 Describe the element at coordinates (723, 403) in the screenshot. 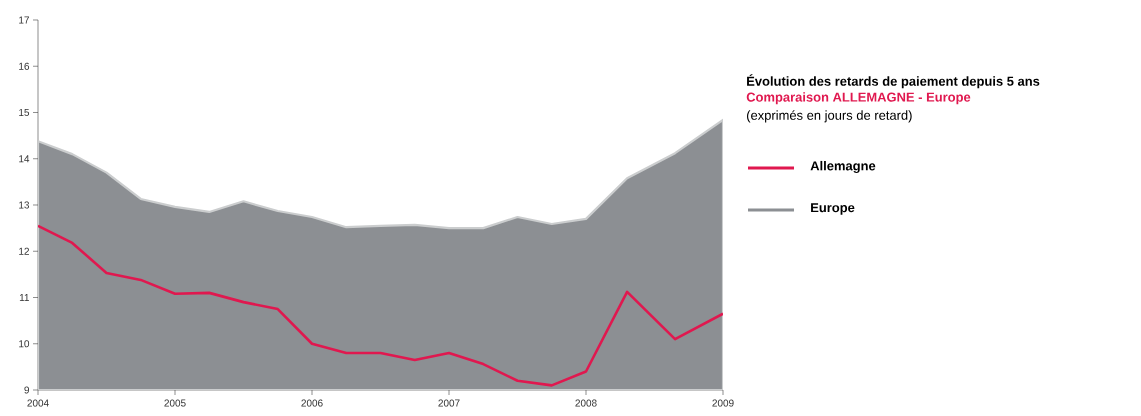

I see `x-tick-label: 2009` at that location.